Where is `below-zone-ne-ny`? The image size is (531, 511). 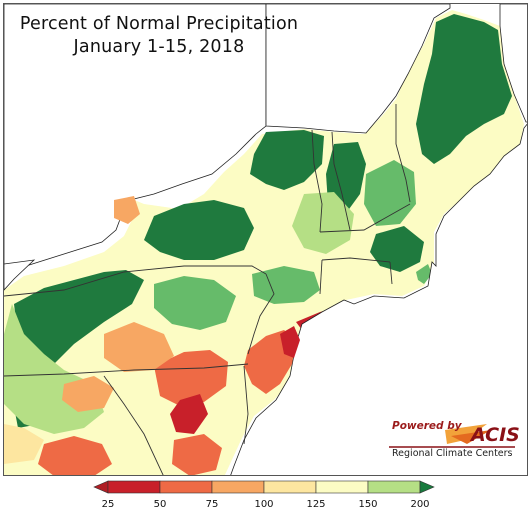 below-zone-ne-ny is located at coordinates (127, 210).